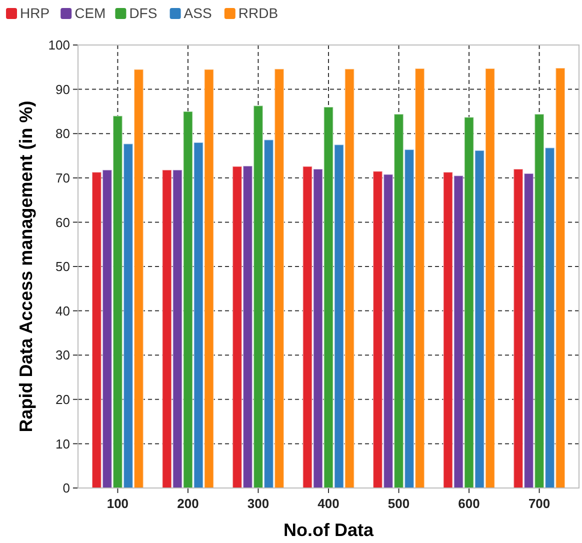  Describe the element at coordinates (63, 310) in the screenshot. I see `y-tick-label: 40` at that location.